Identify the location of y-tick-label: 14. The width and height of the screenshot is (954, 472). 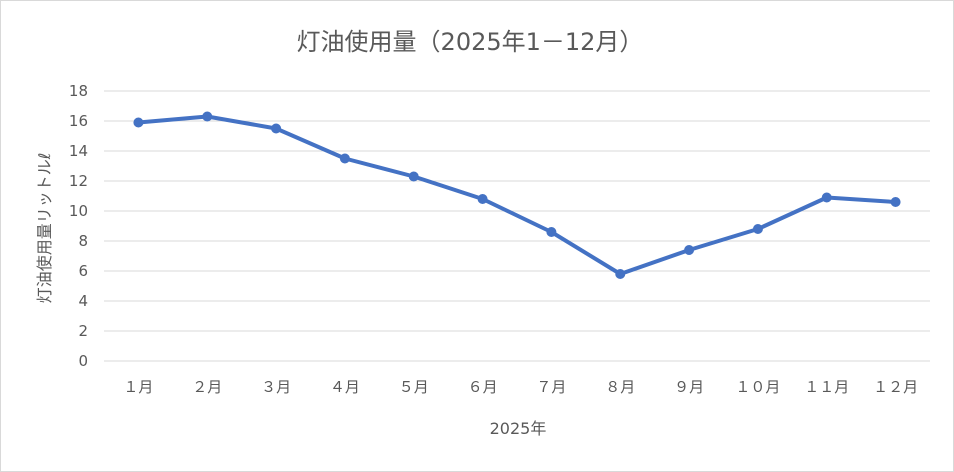
(78, 151).